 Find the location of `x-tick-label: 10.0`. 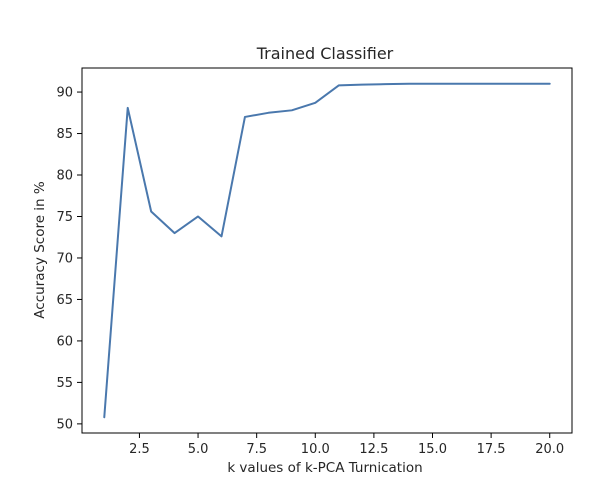

x-tick-label: 10.0 is located at coordinates (315, 449).